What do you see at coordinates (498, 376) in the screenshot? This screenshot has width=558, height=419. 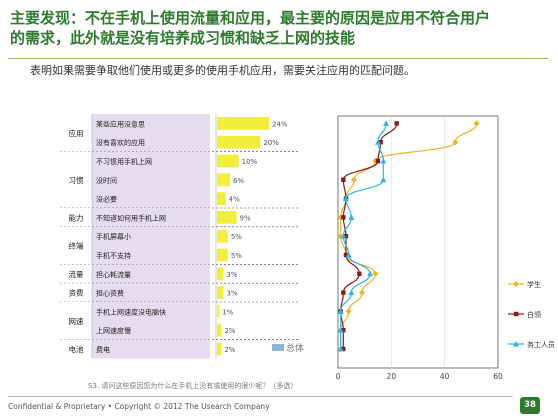 I see `x-tick-label: 60` at bounding box center [498, 376].